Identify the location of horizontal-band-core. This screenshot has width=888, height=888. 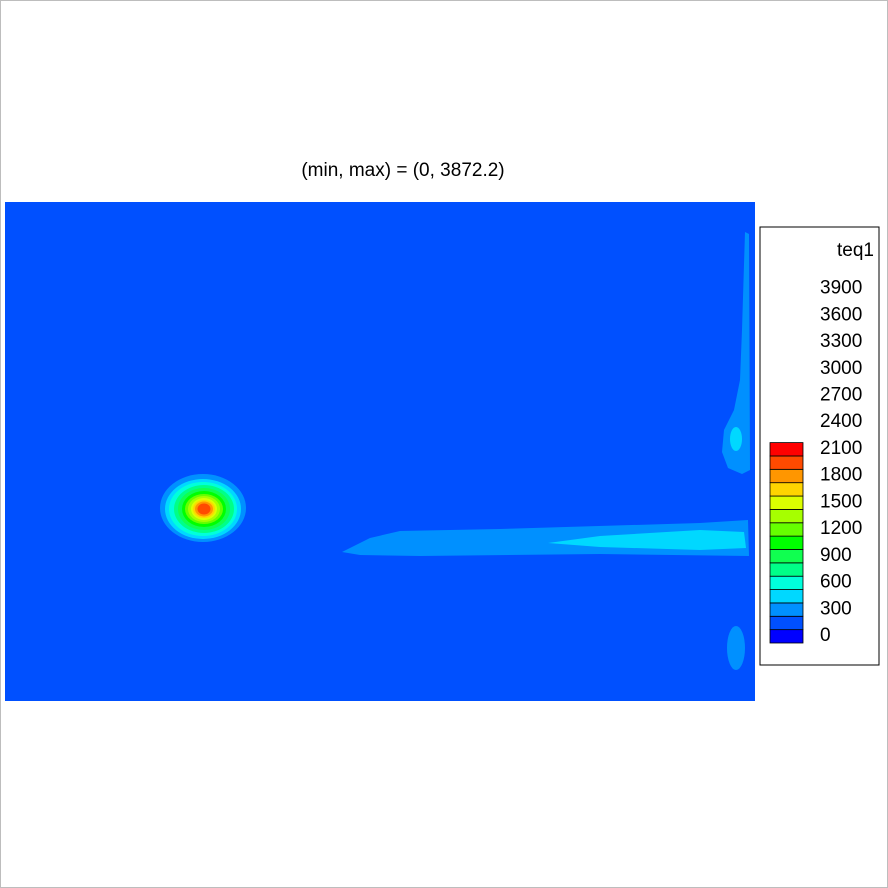
(647, 540).